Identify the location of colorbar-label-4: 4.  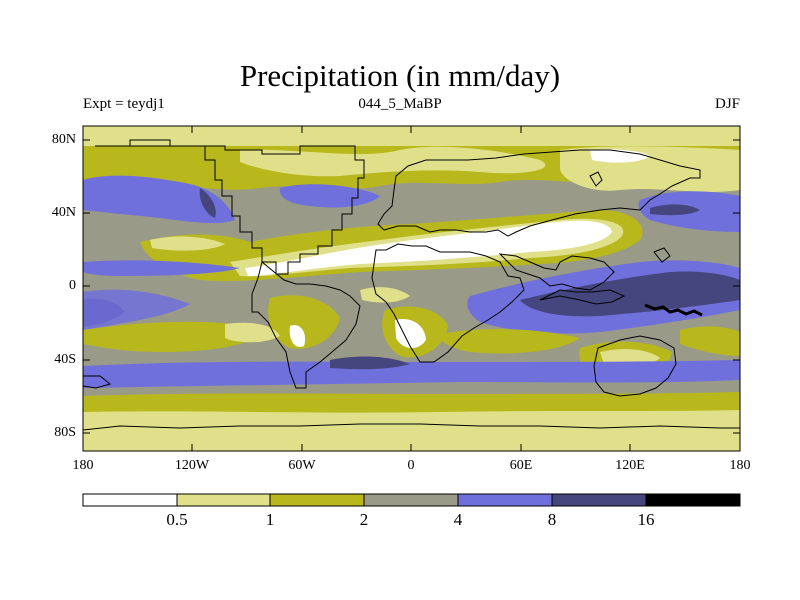
(458, 519).